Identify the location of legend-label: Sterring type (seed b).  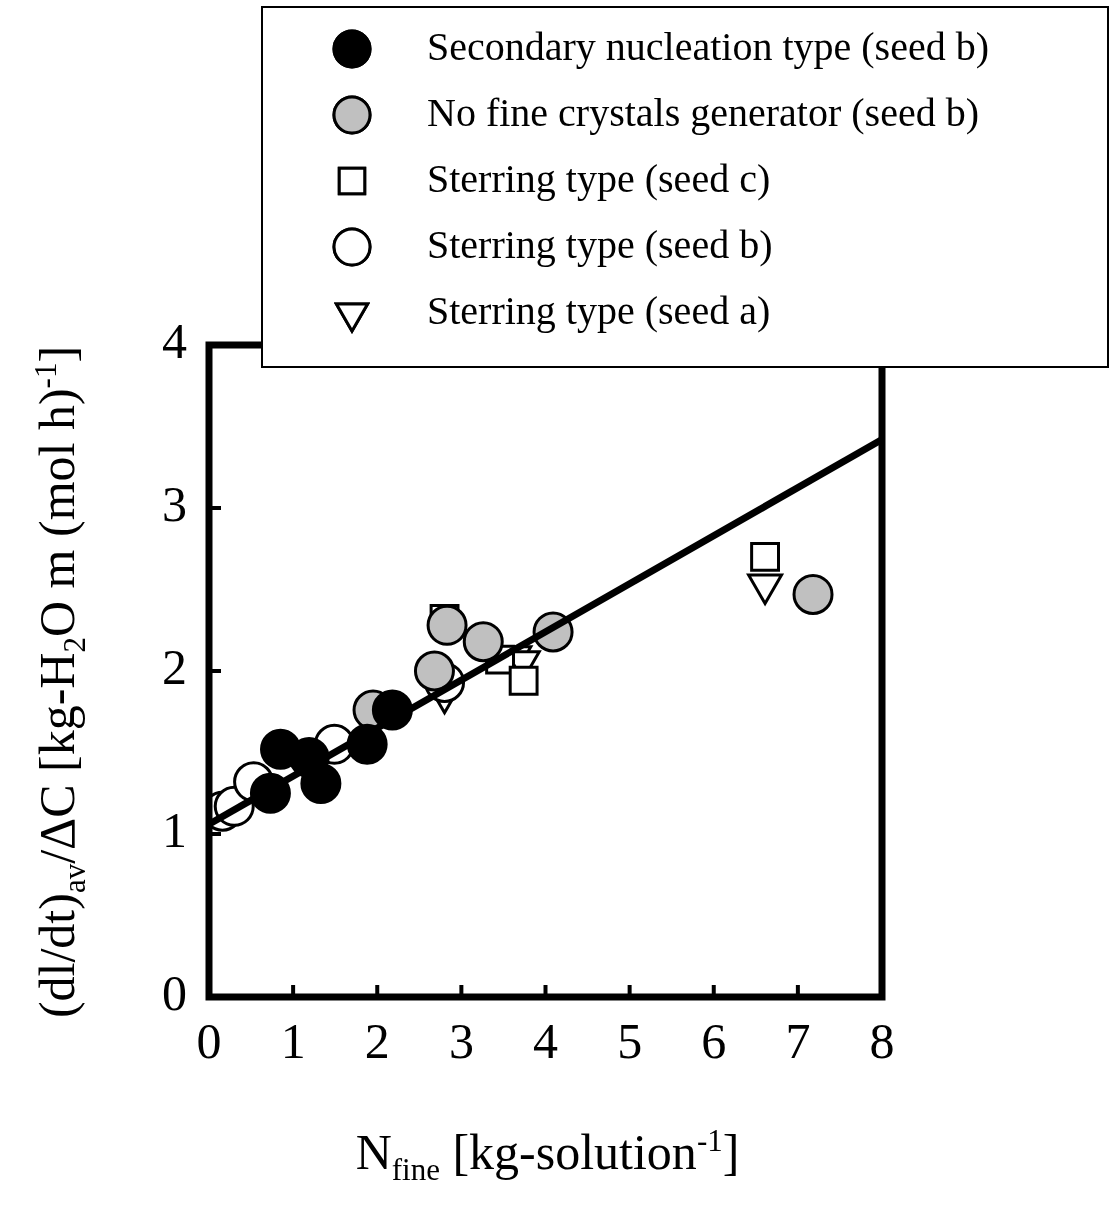
(600, 244).